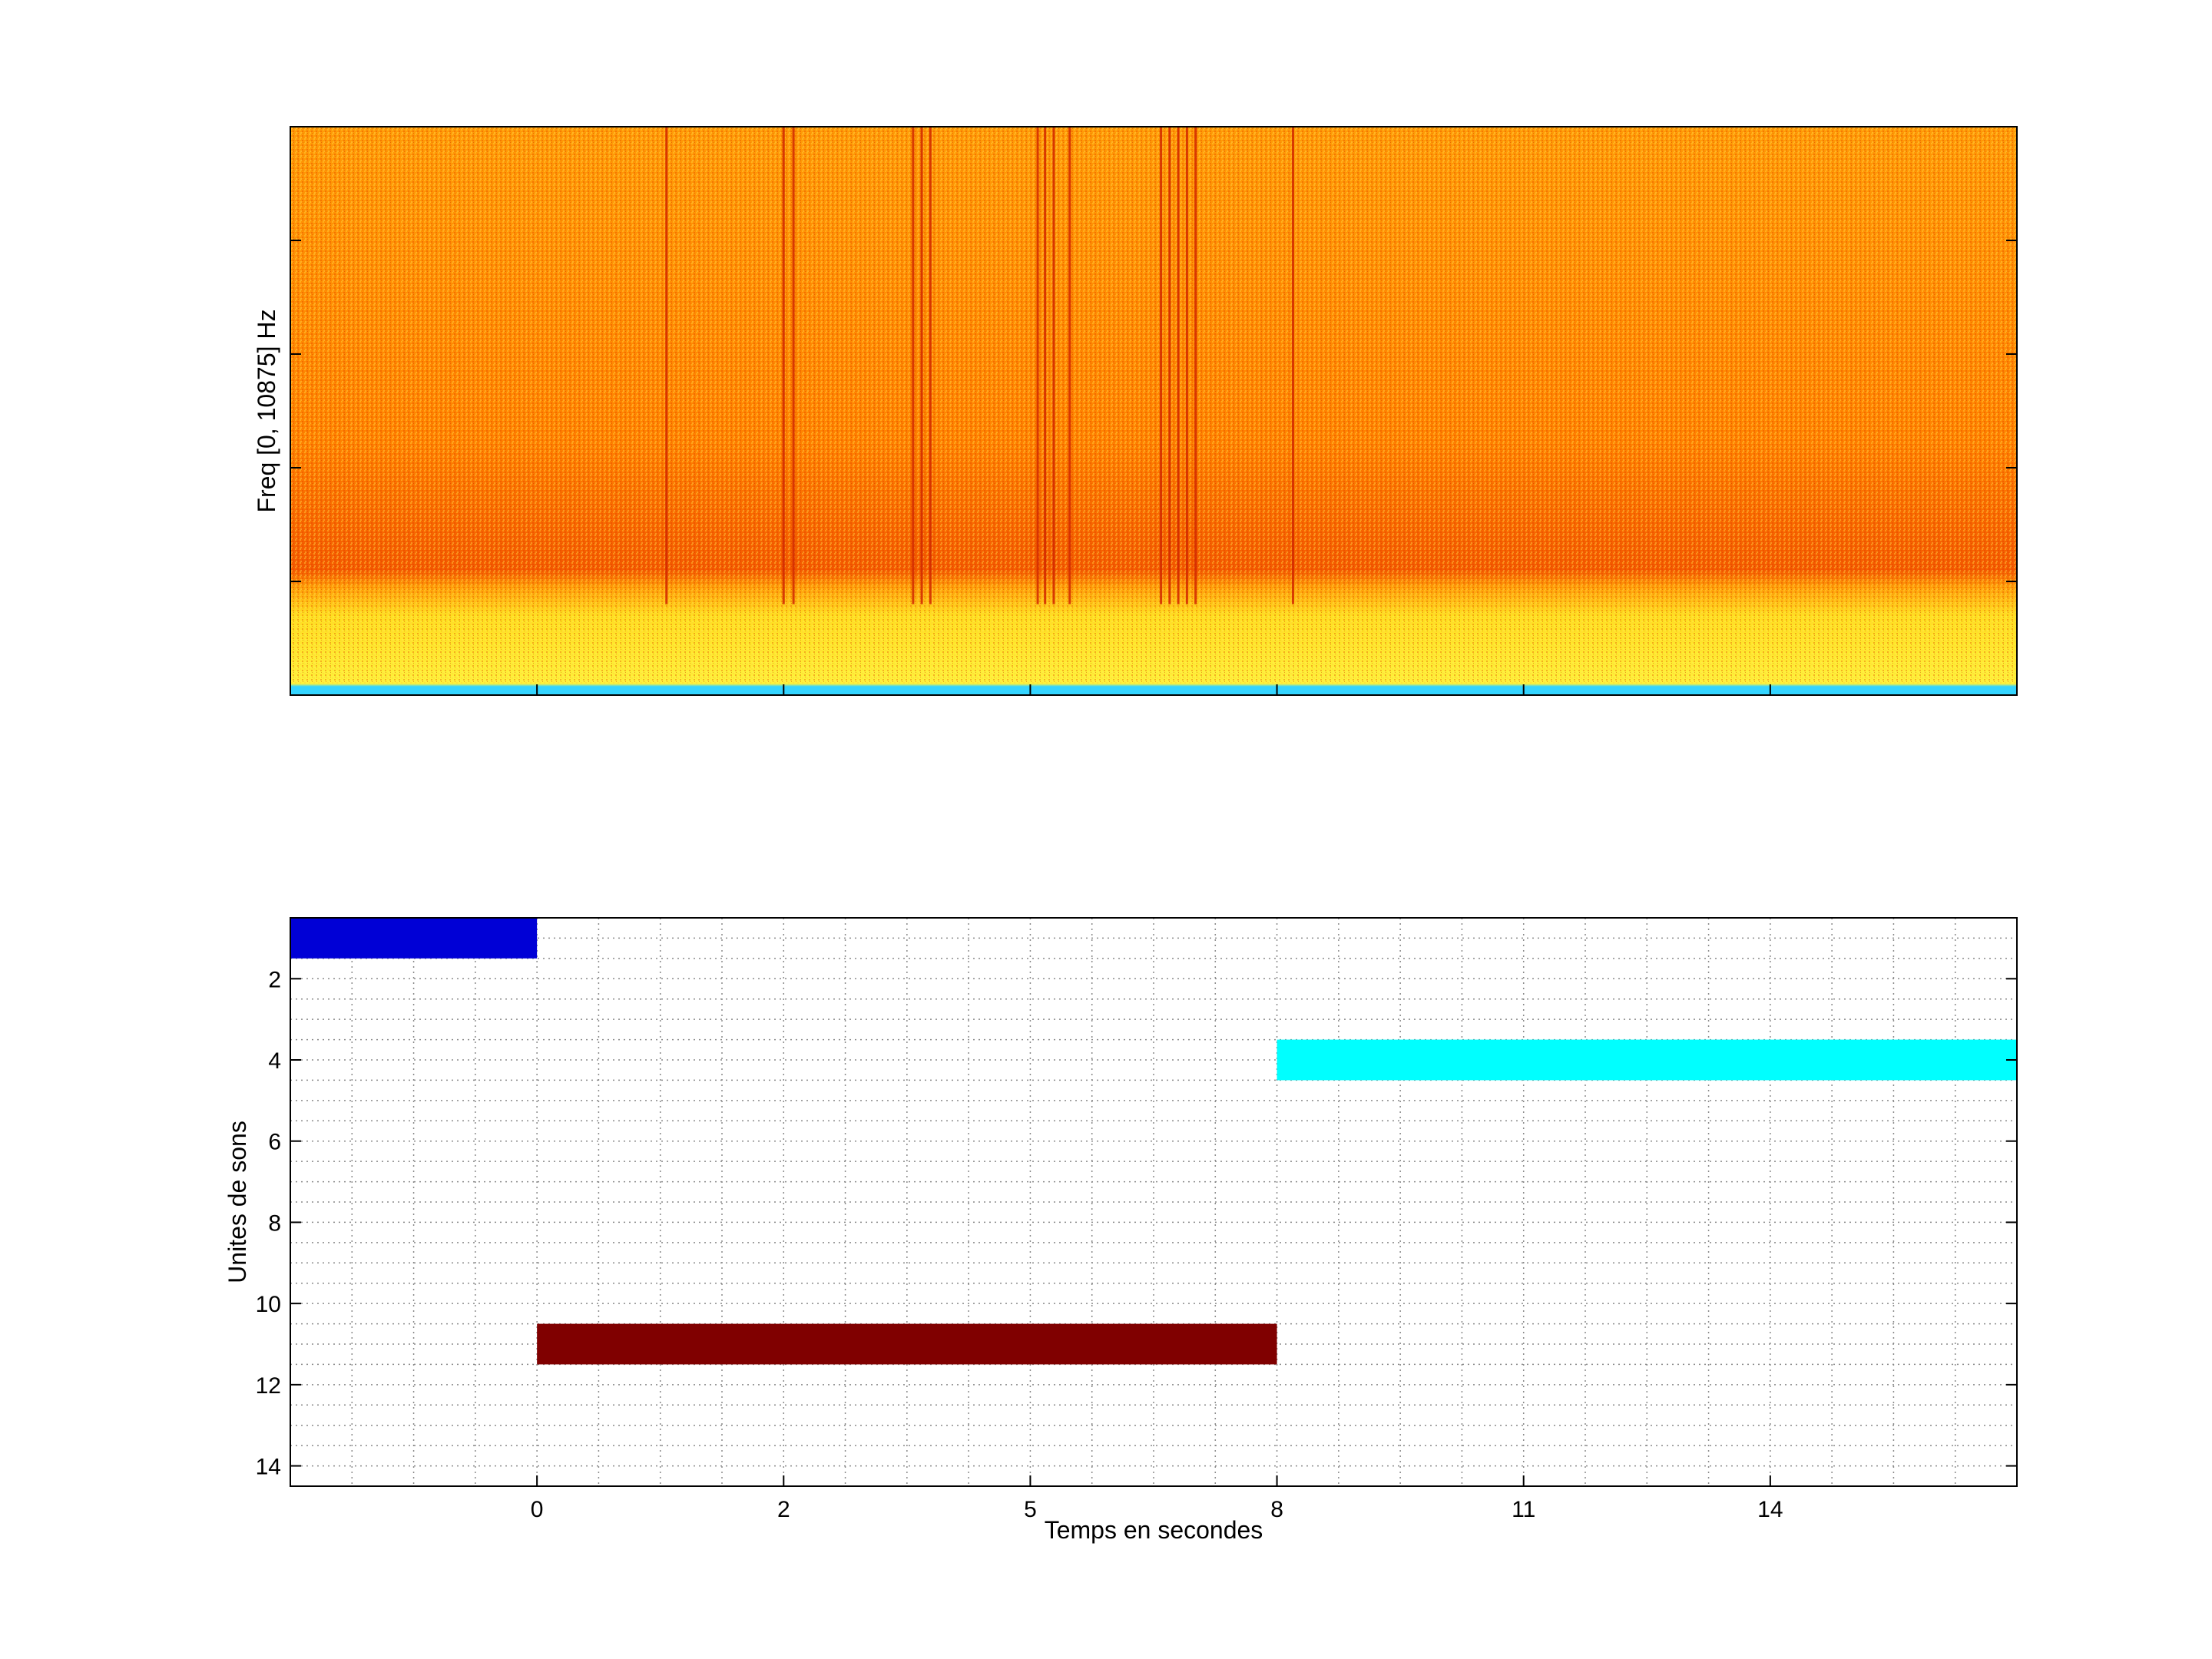  Describe the element at coordinates (269, 1305) in the screenshot. I see `units-ytick-label: 10` at that location.